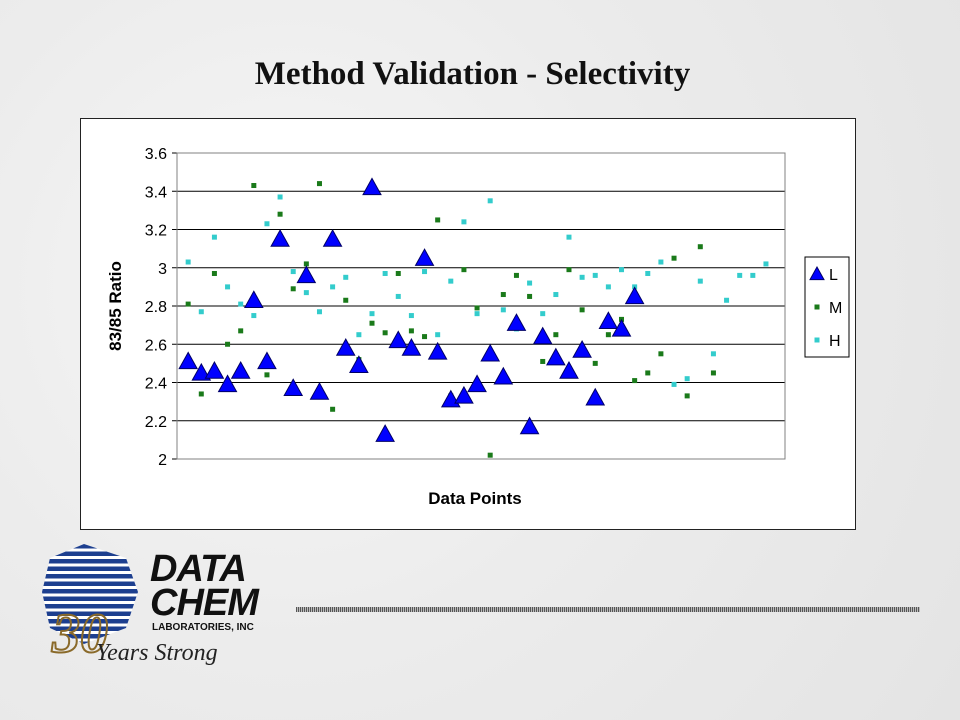 The image size is (960, 720). Describe the element at coordinates (203, 627) in the screenshot. I see `logo-line-labs: LABORATORIES, INC` at that location.